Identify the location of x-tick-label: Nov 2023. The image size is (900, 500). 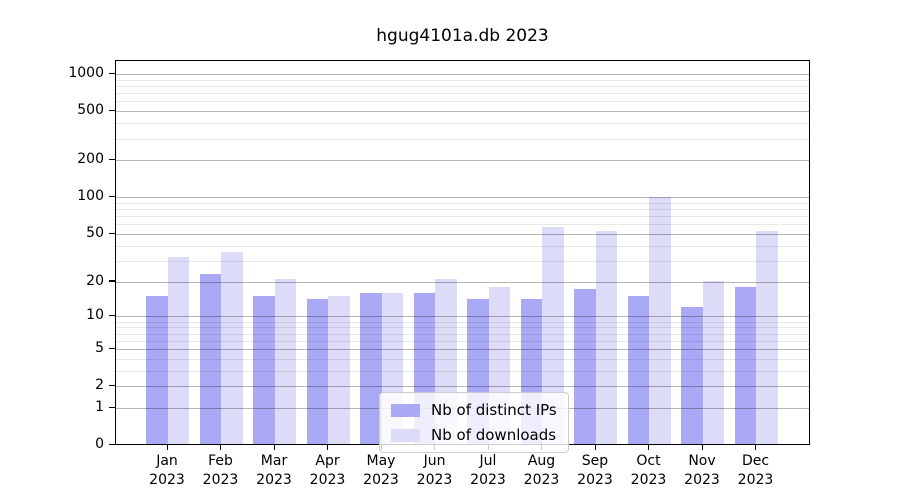
(702, 470).